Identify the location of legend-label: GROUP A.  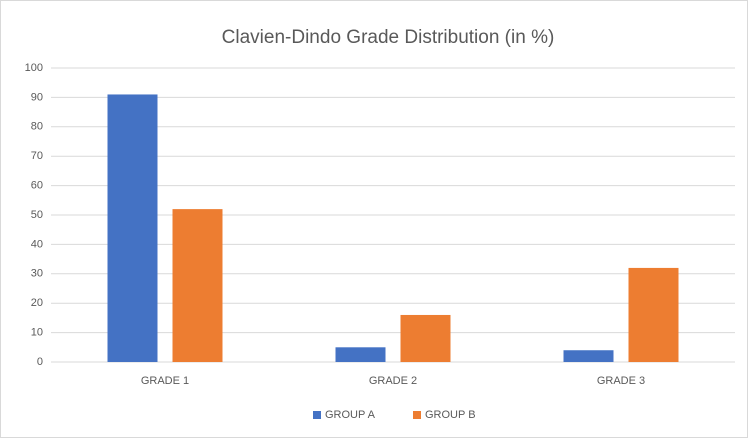
(350, 415).